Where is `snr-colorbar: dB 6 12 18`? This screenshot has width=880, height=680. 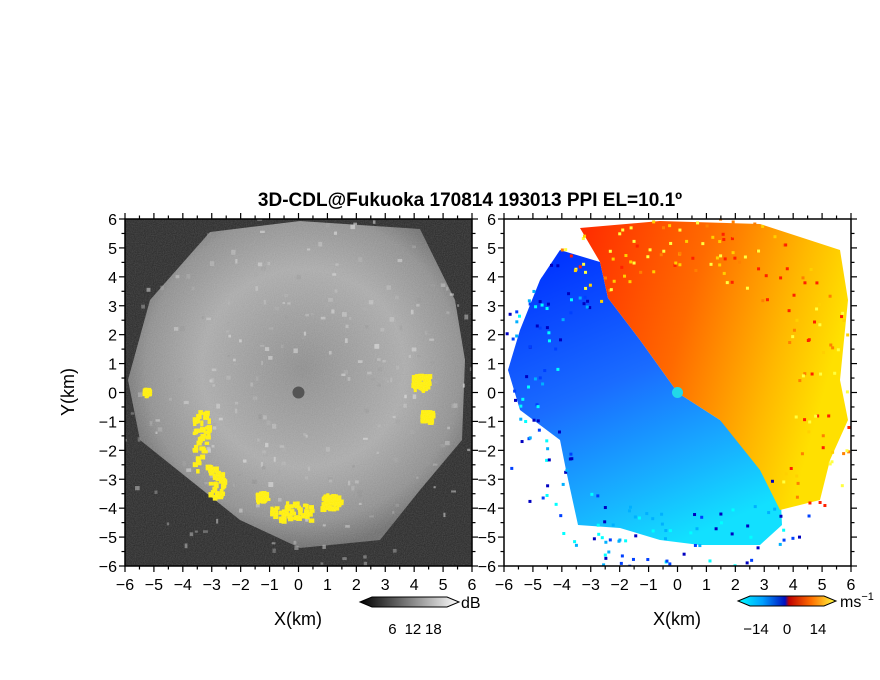 snr-colorbar: dB 6 12 18 is located at coordinates (419, 616).